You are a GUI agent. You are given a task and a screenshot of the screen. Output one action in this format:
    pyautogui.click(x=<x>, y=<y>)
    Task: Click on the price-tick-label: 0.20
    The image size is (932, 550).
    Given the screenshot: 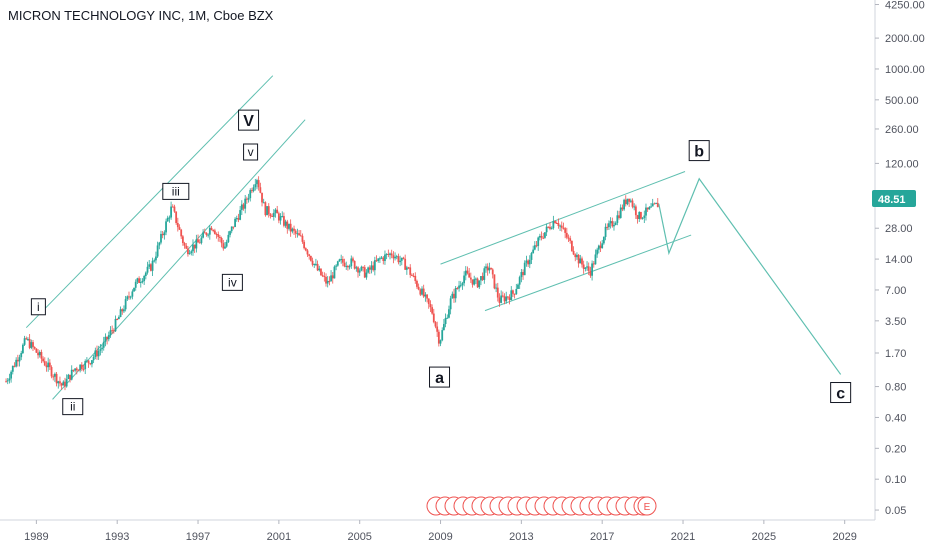 What is the action you would take?
    pyautogui.click(x=895, y=449)
    